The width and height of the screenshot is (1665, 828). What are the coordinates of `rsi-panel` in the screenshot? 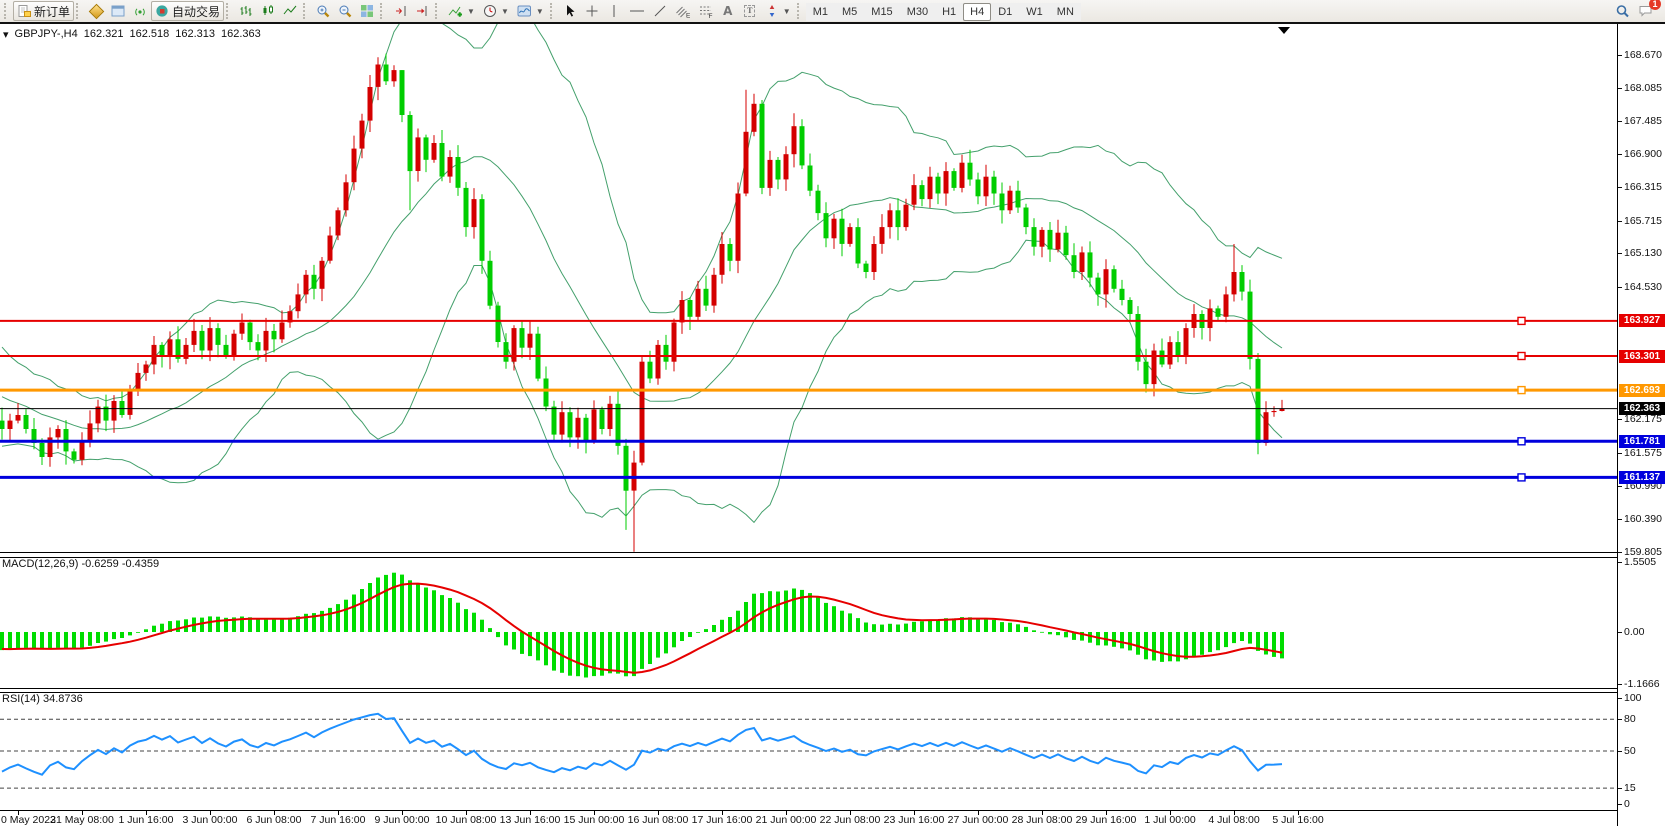 It's located at (808, 750).